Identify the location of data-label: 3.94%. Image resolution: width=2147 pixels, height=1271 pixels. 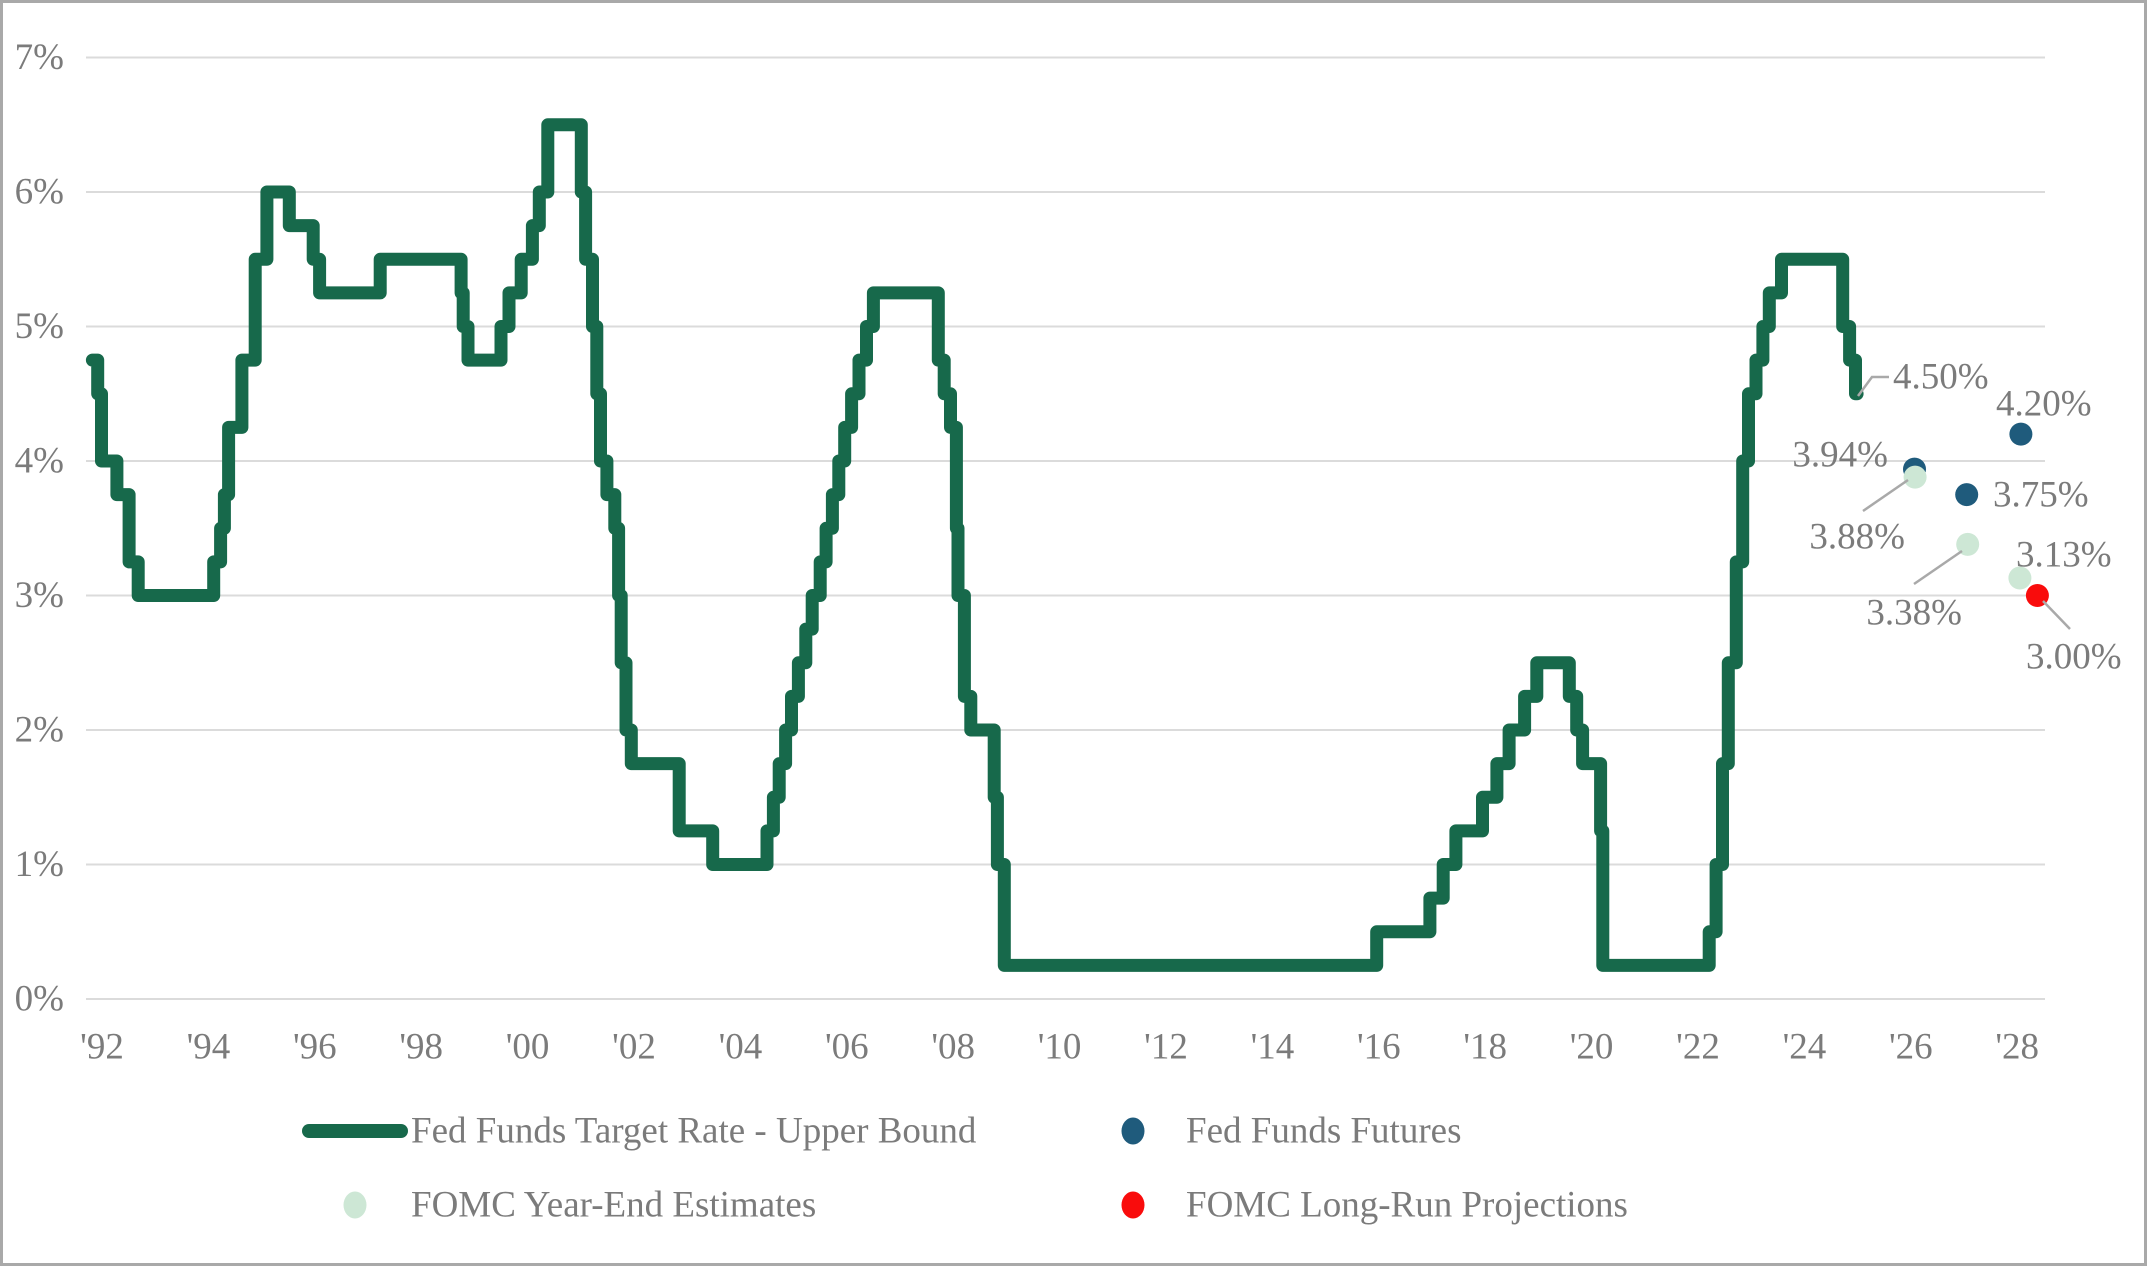
(1840, 455).